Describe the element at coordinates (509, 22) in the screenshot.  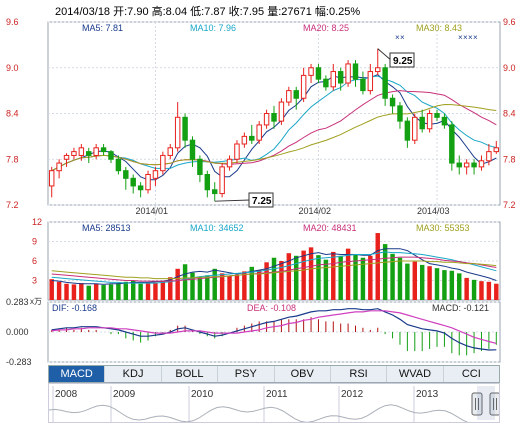
I see `price-ytick-right: 9.6` at that location.